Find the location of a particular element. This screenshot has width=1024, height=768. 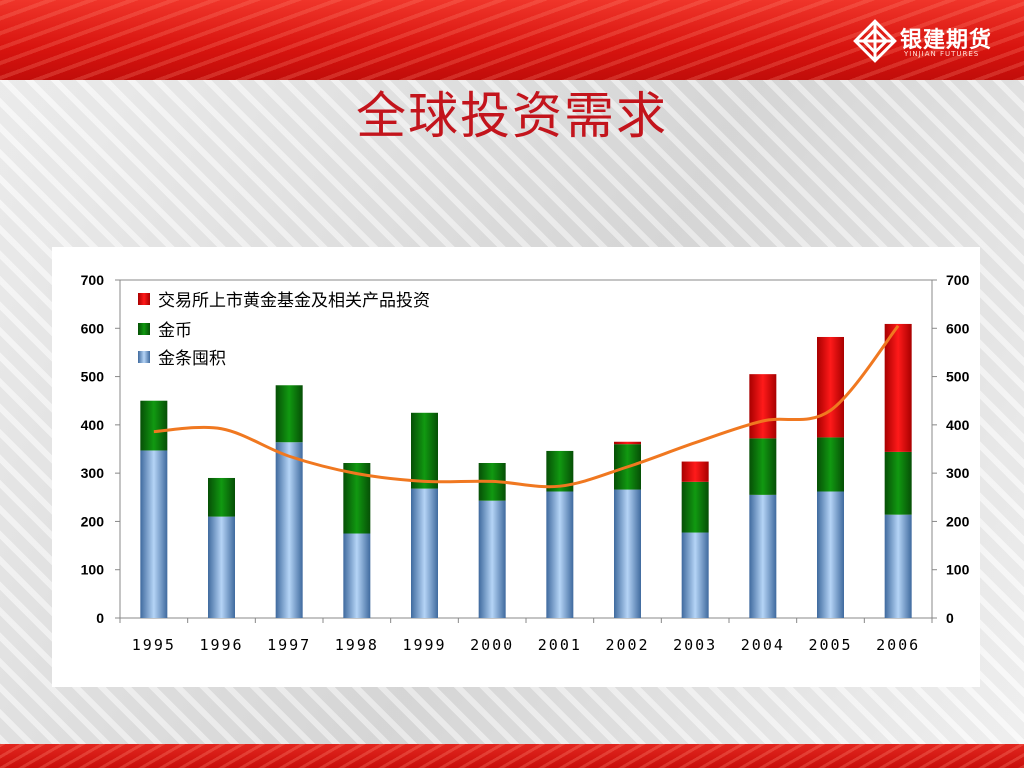

x-tick-label: 2006 is located at coordinates (898, 645).